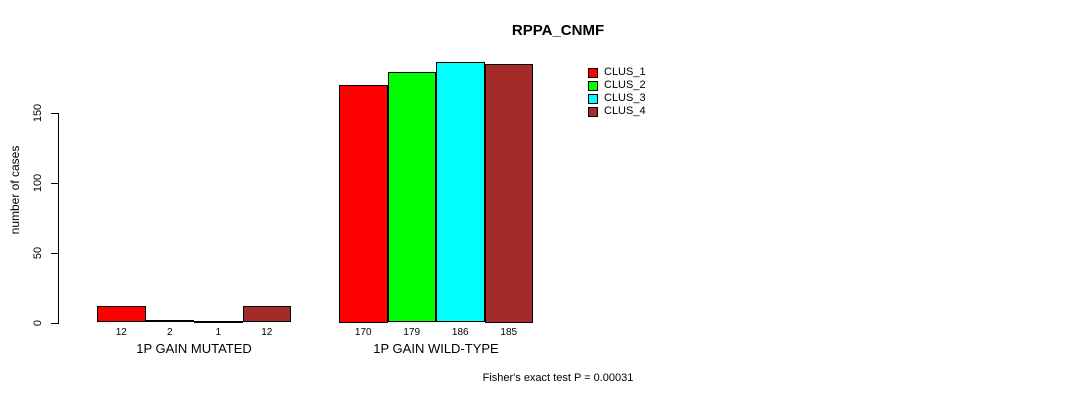 The height and width of the screenshot is (400, 1090). I want to click on x-category-label: 1P GAIN MUTATED, so click(194, 348).